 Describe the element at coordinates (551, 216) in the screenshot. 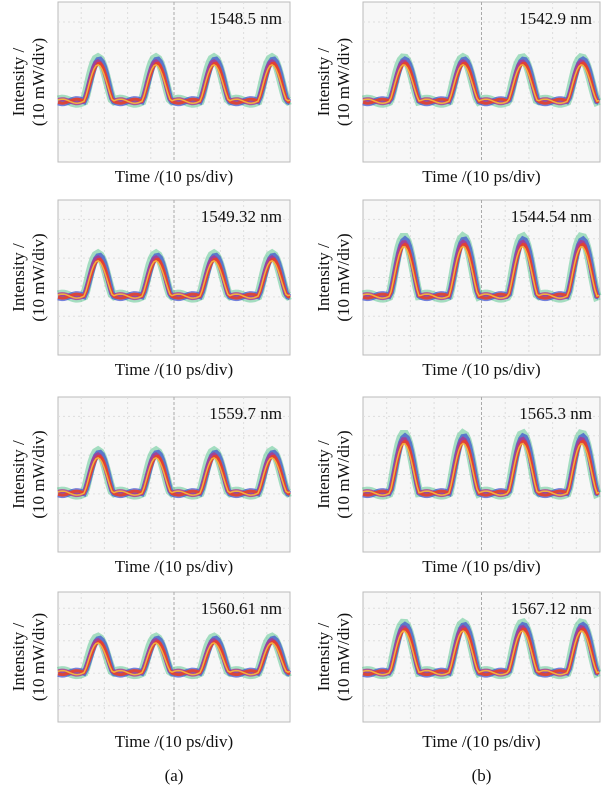

I see `wavelength-label: 1544.54 nm` at that location.